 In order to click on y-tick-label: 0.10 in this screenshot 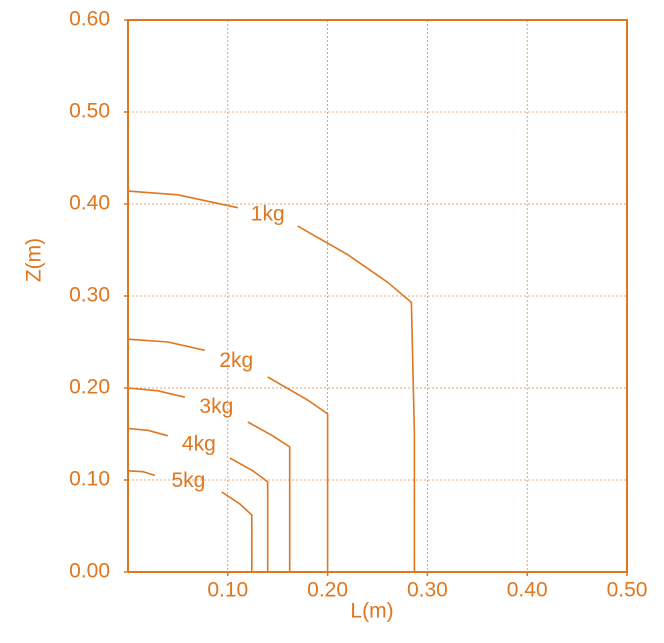, I will do `click(89, 479)`.